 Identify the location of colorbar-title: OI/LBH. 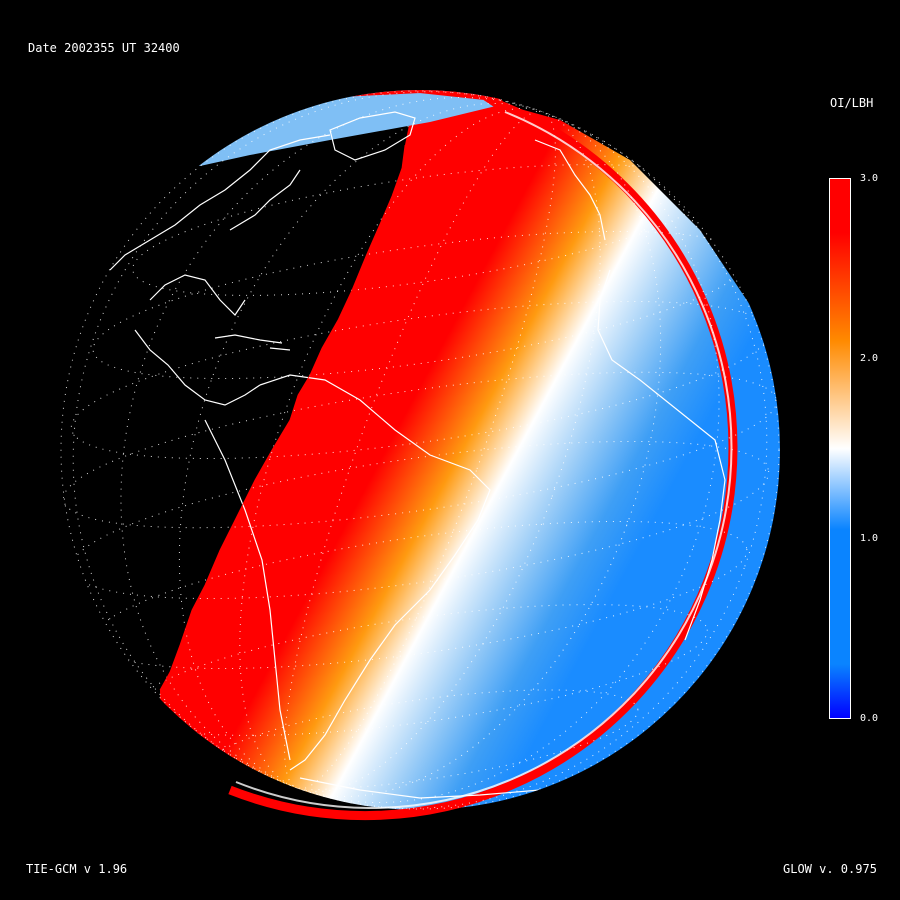
(852, 103).